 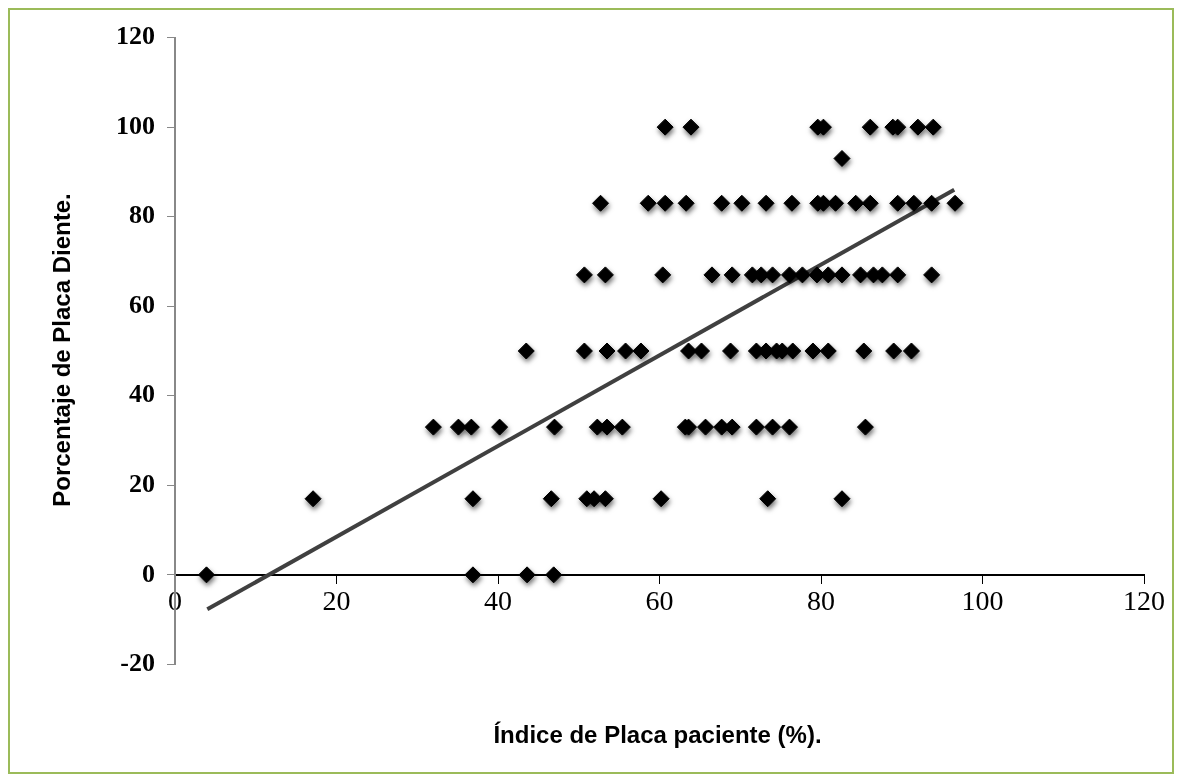 I want to click on y-tick-label: 100, so click(x=135, y=125).